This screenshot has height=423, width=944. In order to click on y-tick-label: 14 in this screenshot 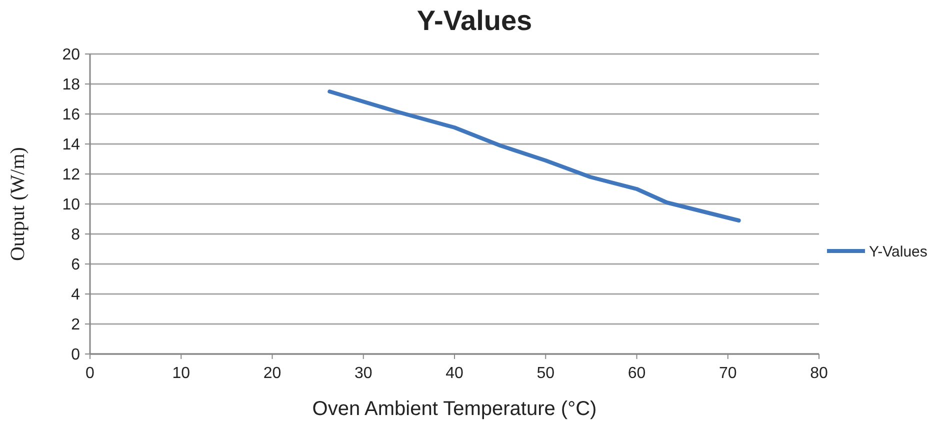, I will do `click(71, 145)`.